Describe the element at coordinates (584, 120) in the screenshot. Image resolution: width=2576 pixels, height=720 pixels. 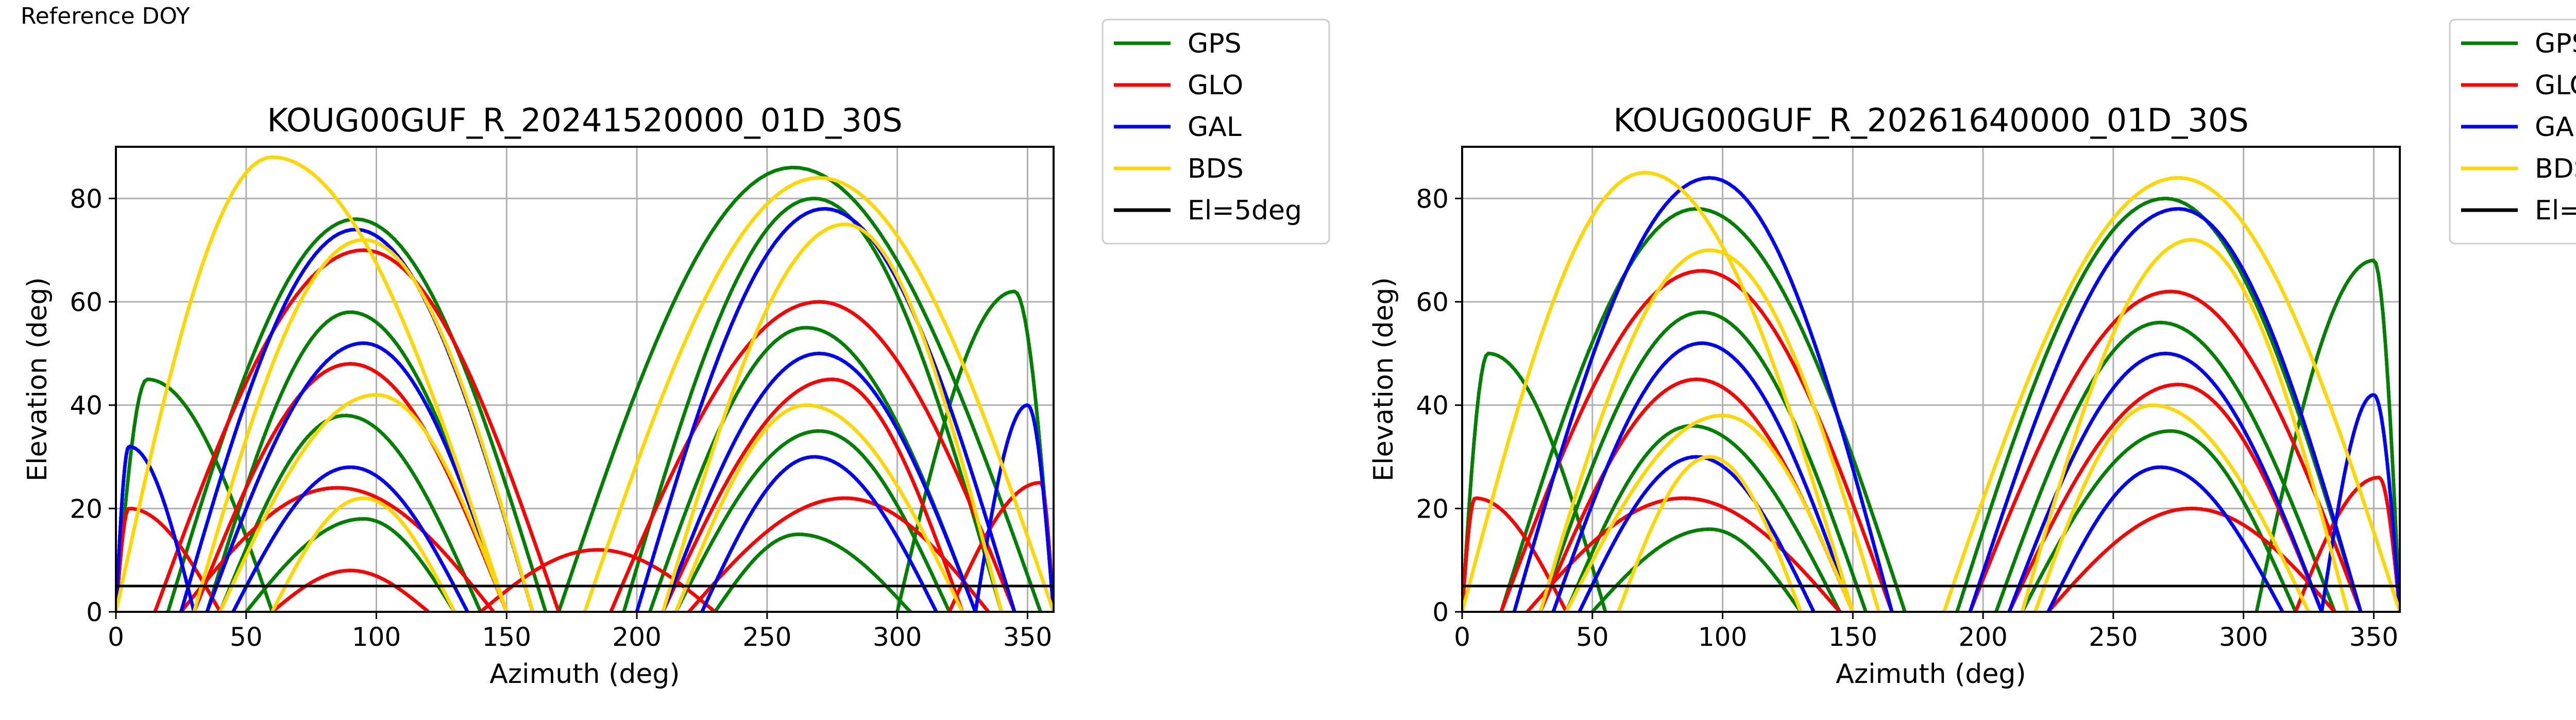
I see `chart-title: KOUG00GUF_R_20241520000_01D_30S` at that location.